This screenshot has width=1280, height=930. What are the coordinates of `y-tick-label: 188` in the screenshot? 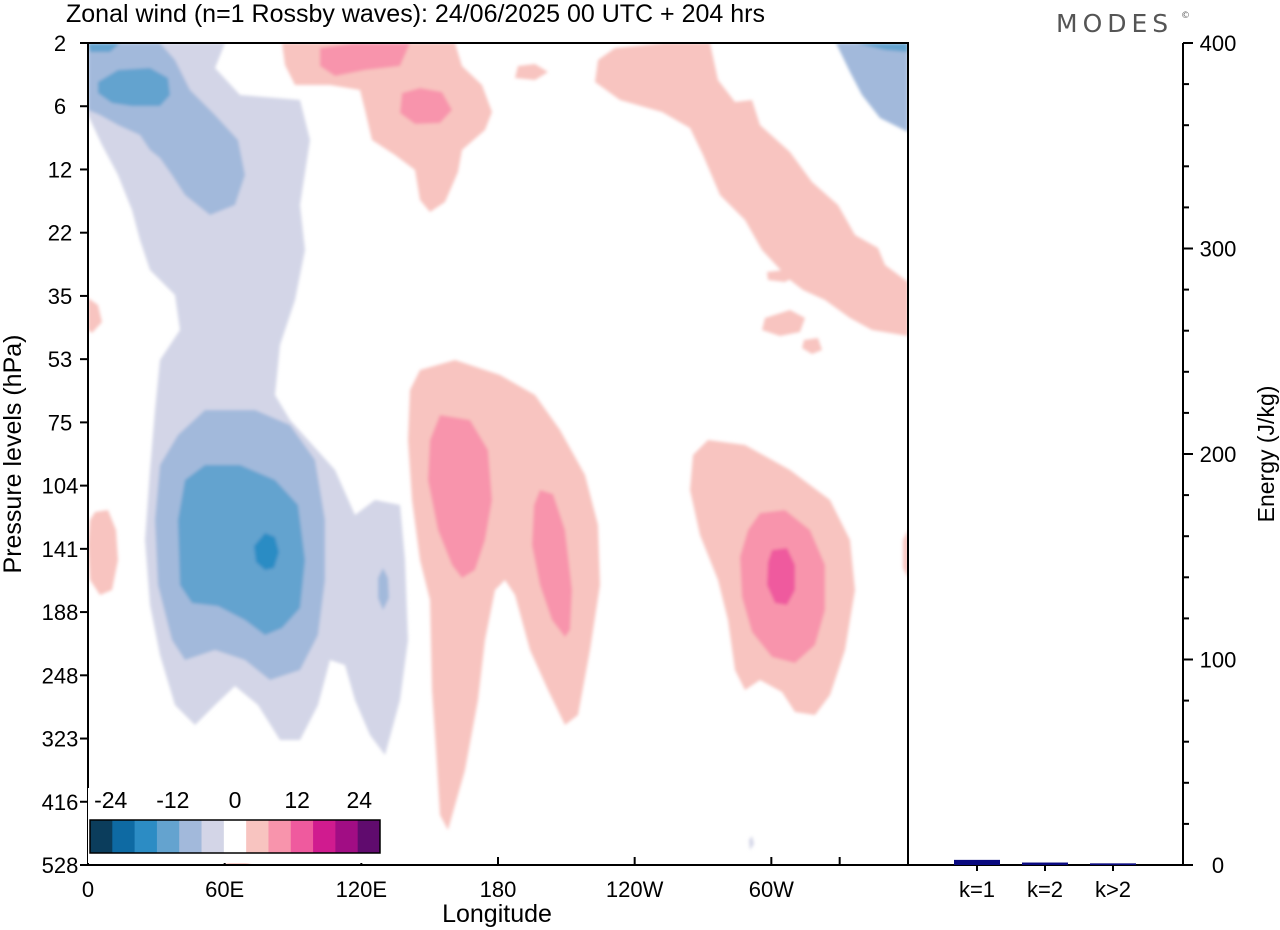 It's located at (60, 612).